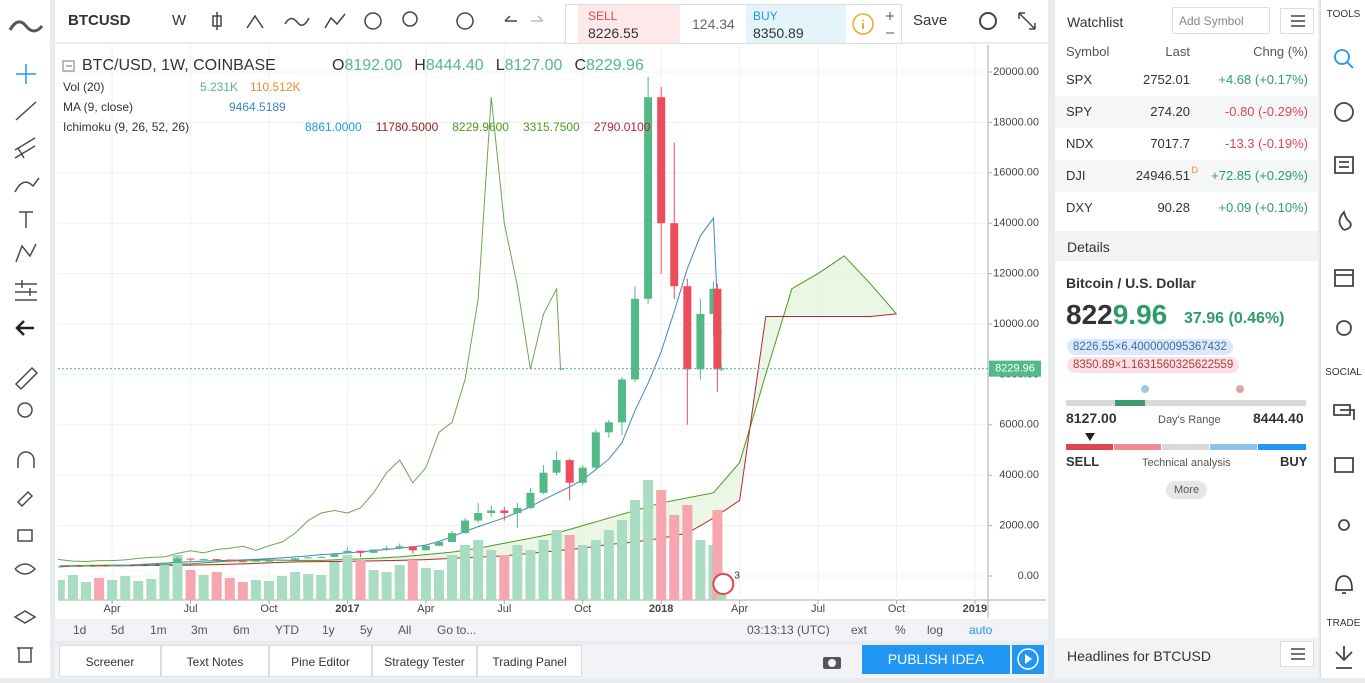 Image resolution: width=1365 pixels, height=683 pixels. I want to click on crosshair-tool, so click(26, 74).